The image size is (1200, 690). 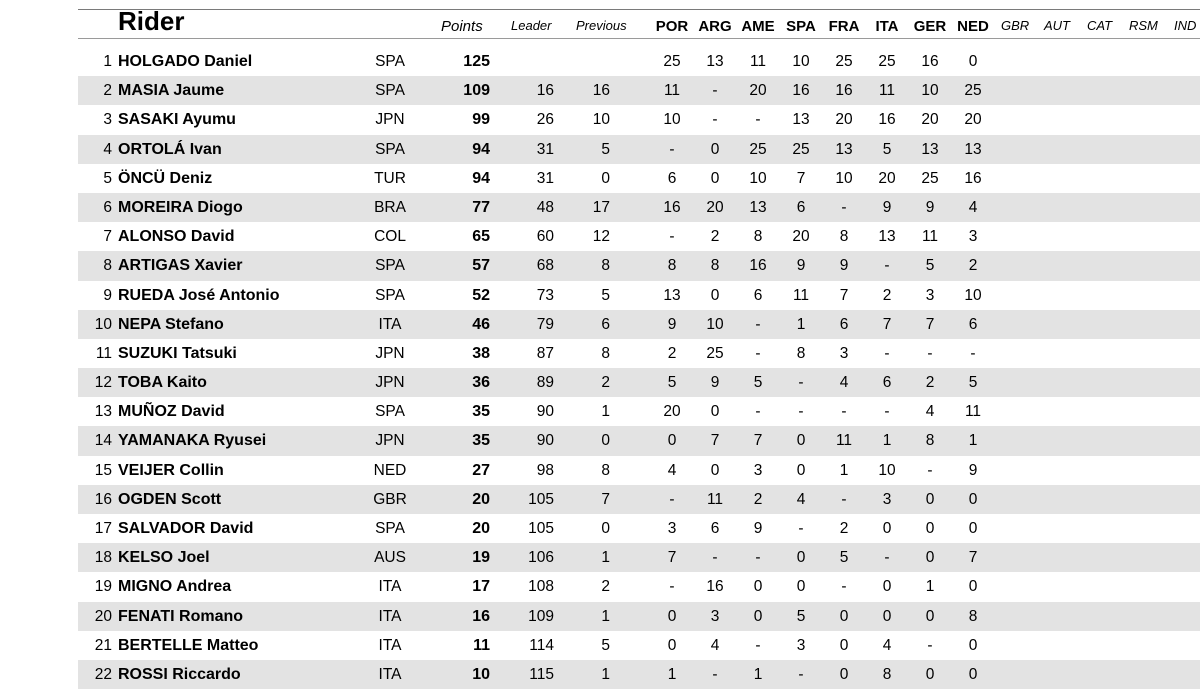 What do you see at coordinates (973, 207) in the screenshot?
I see `race-result-ned: 4` at bounding box center [973, 207].